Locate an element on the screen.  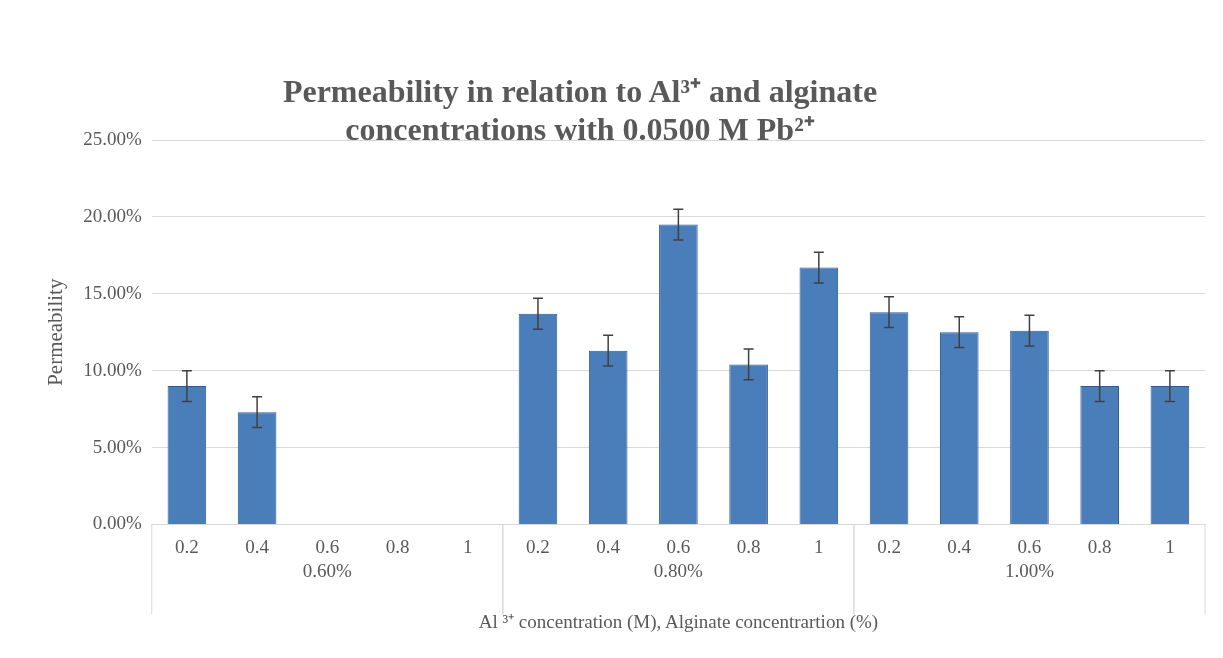
x-axis-title: Al ³⁺ concentration (M), Alginate concentrartion (%) is located at coordinates (678, 621).